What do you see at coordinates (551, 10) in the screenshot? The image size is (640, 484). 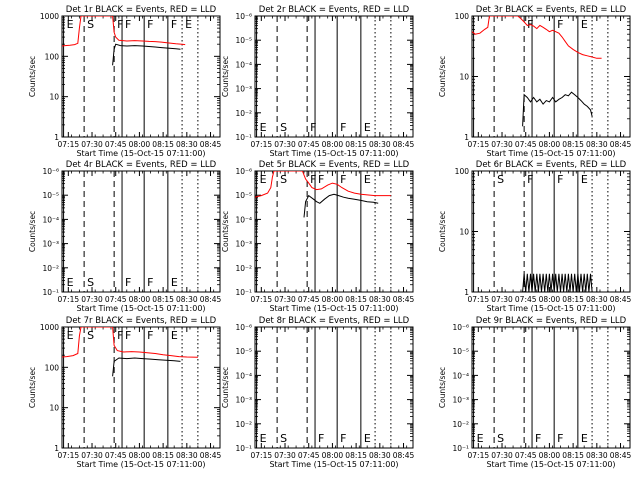 I see `panel-title: Det 3r BLACK = Events, RED = LLD` at bounding box center [551, 10].